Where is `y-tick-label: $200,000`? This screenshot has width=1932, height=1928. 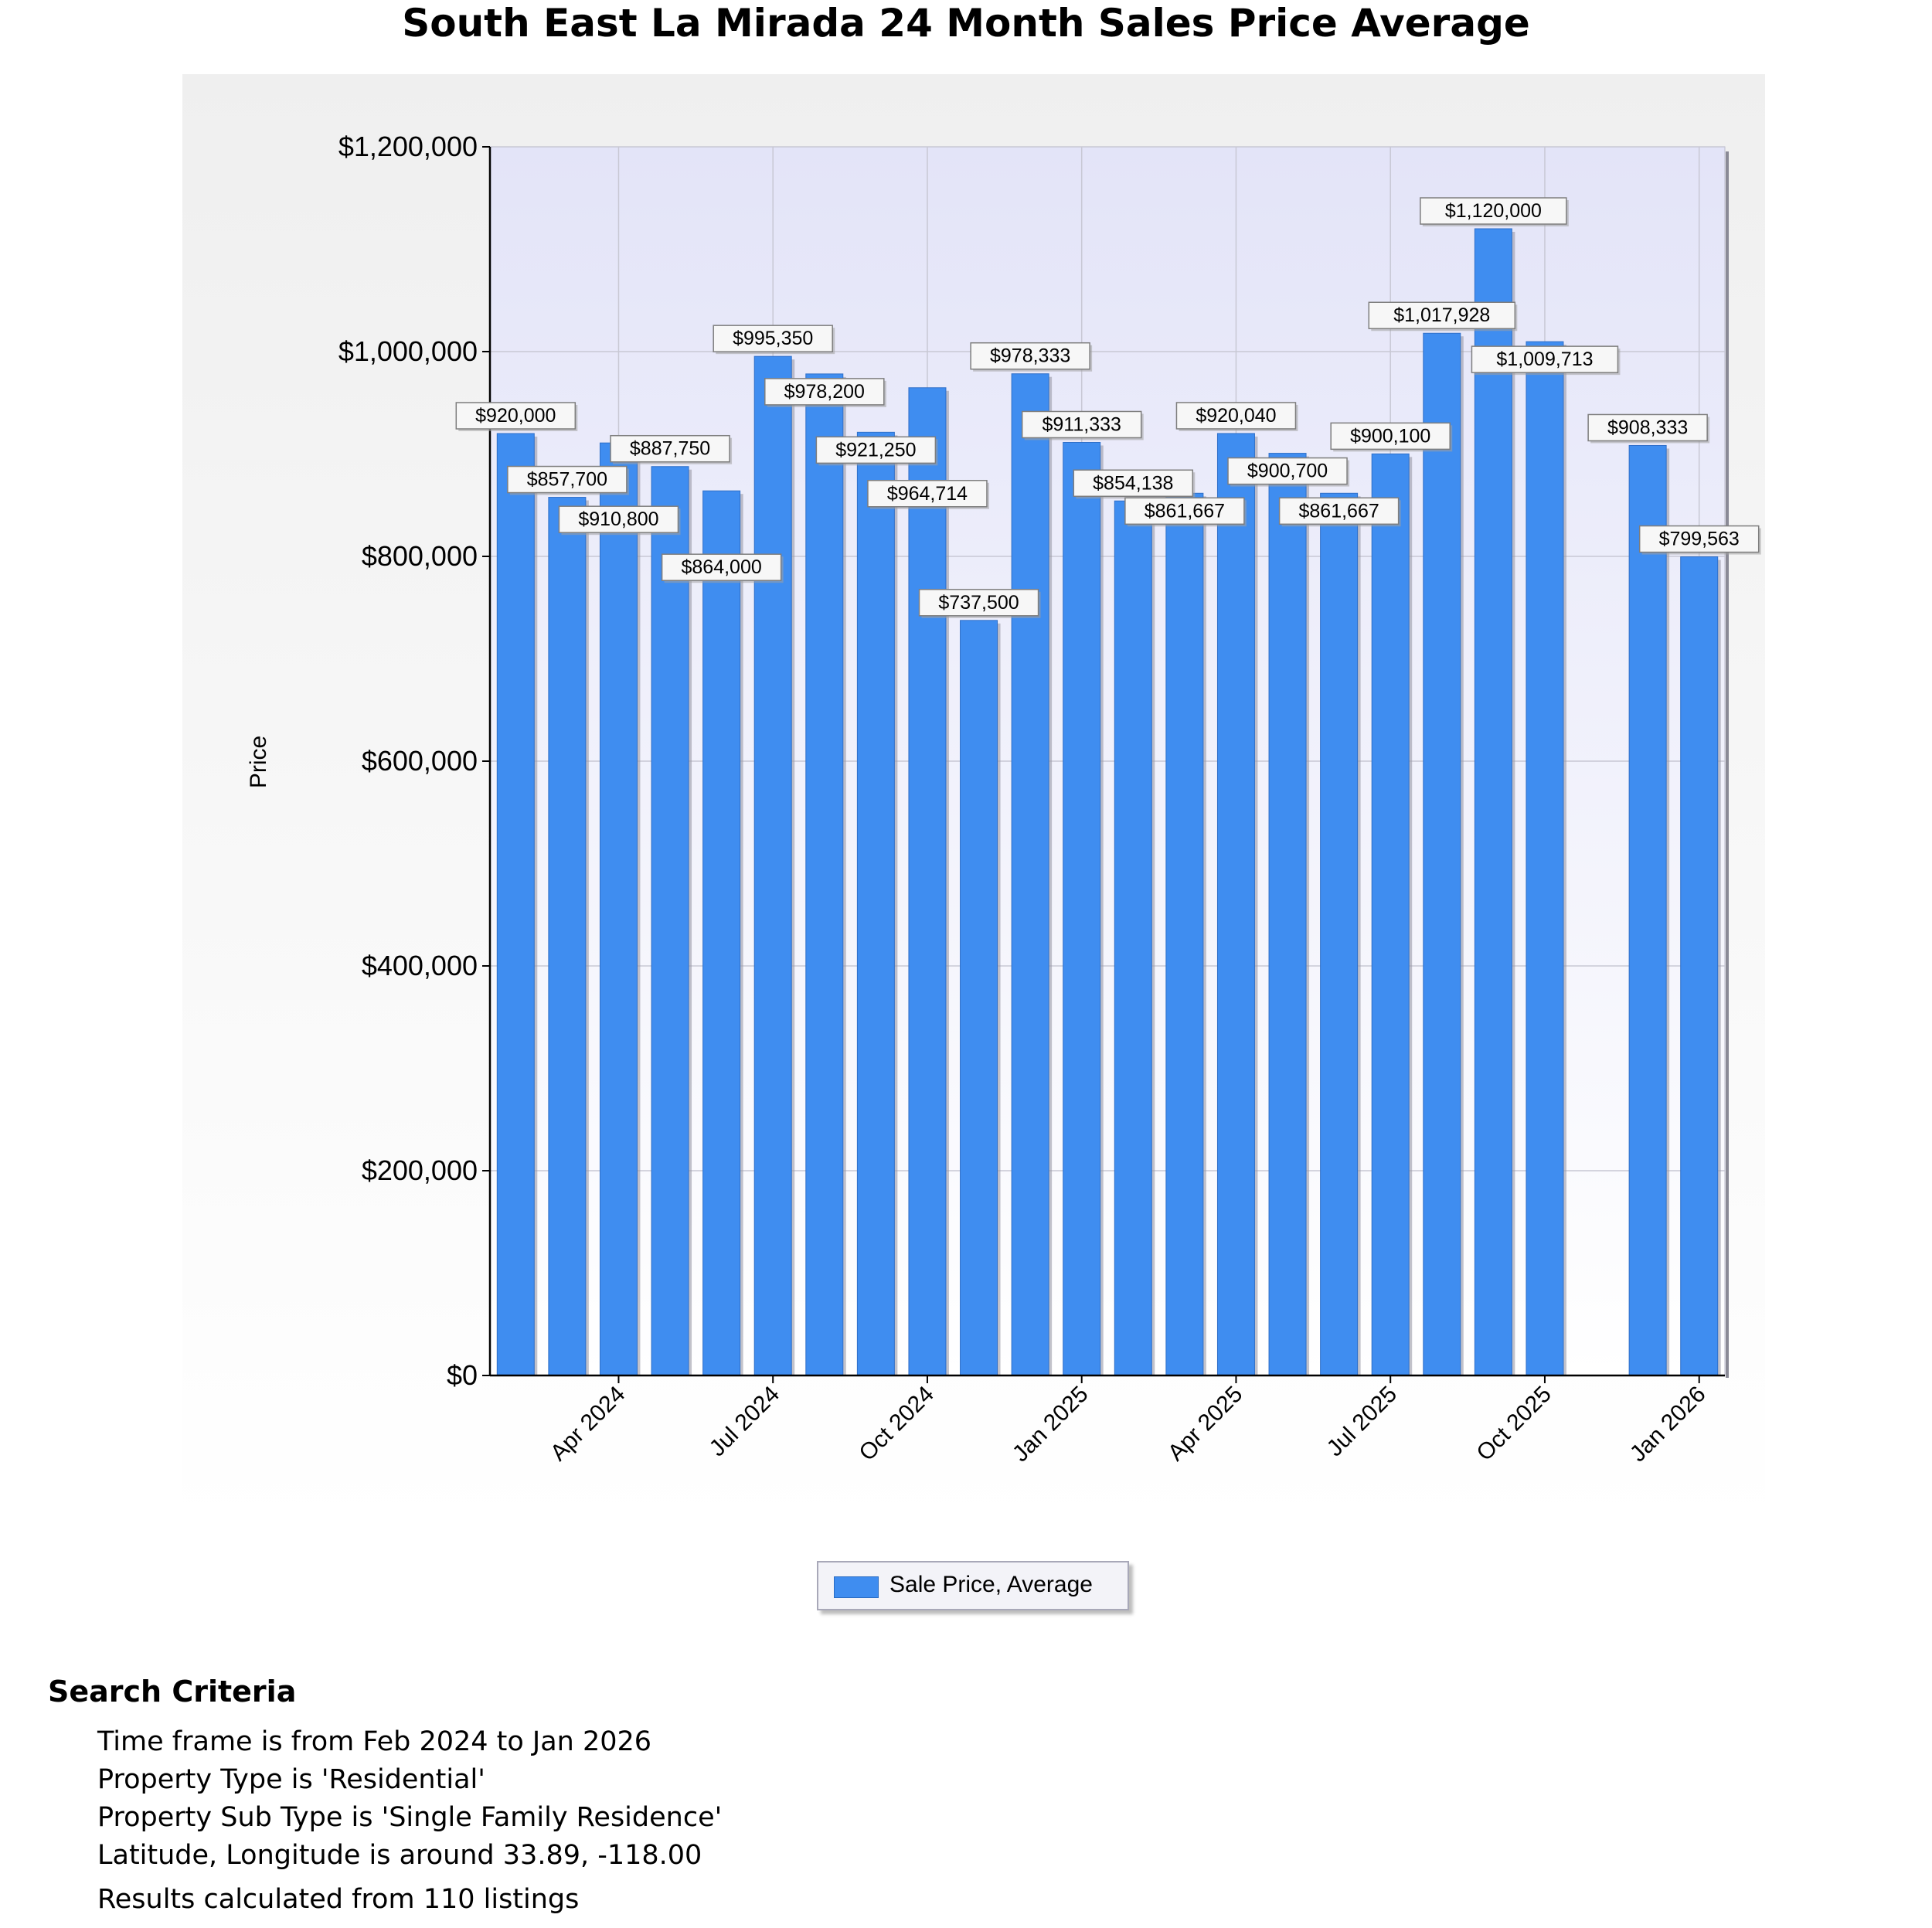
y-tick-label: $200,000 is located at coordinates (420, 1170).